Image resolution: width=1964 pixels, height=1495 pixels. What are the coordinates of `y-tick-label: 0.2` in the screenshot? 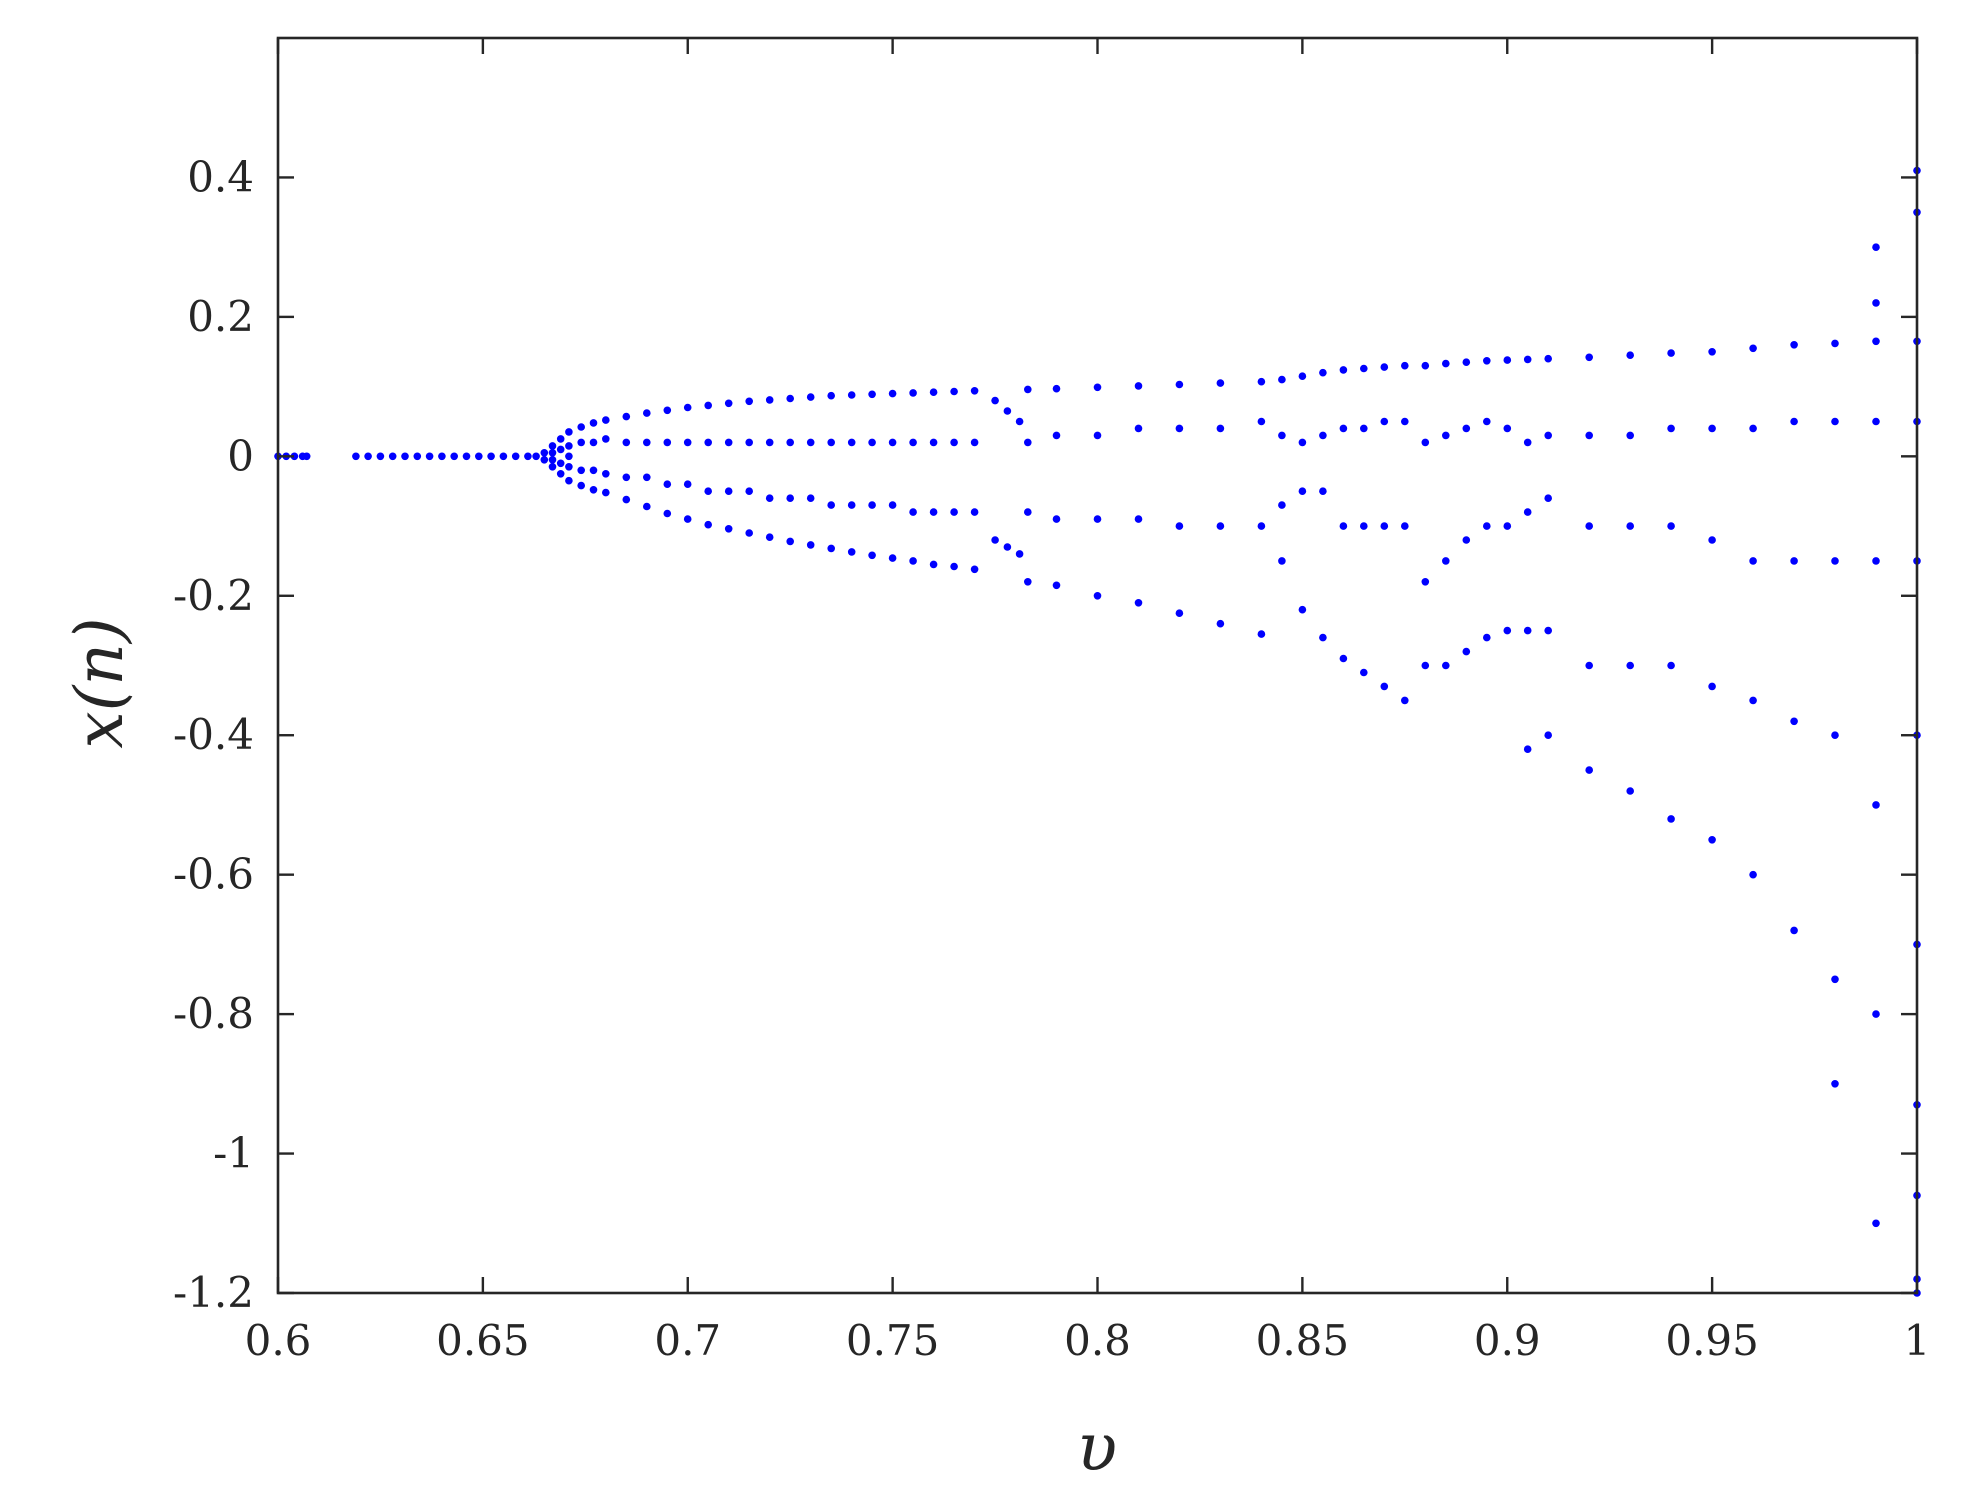 It's located at (220, 316).